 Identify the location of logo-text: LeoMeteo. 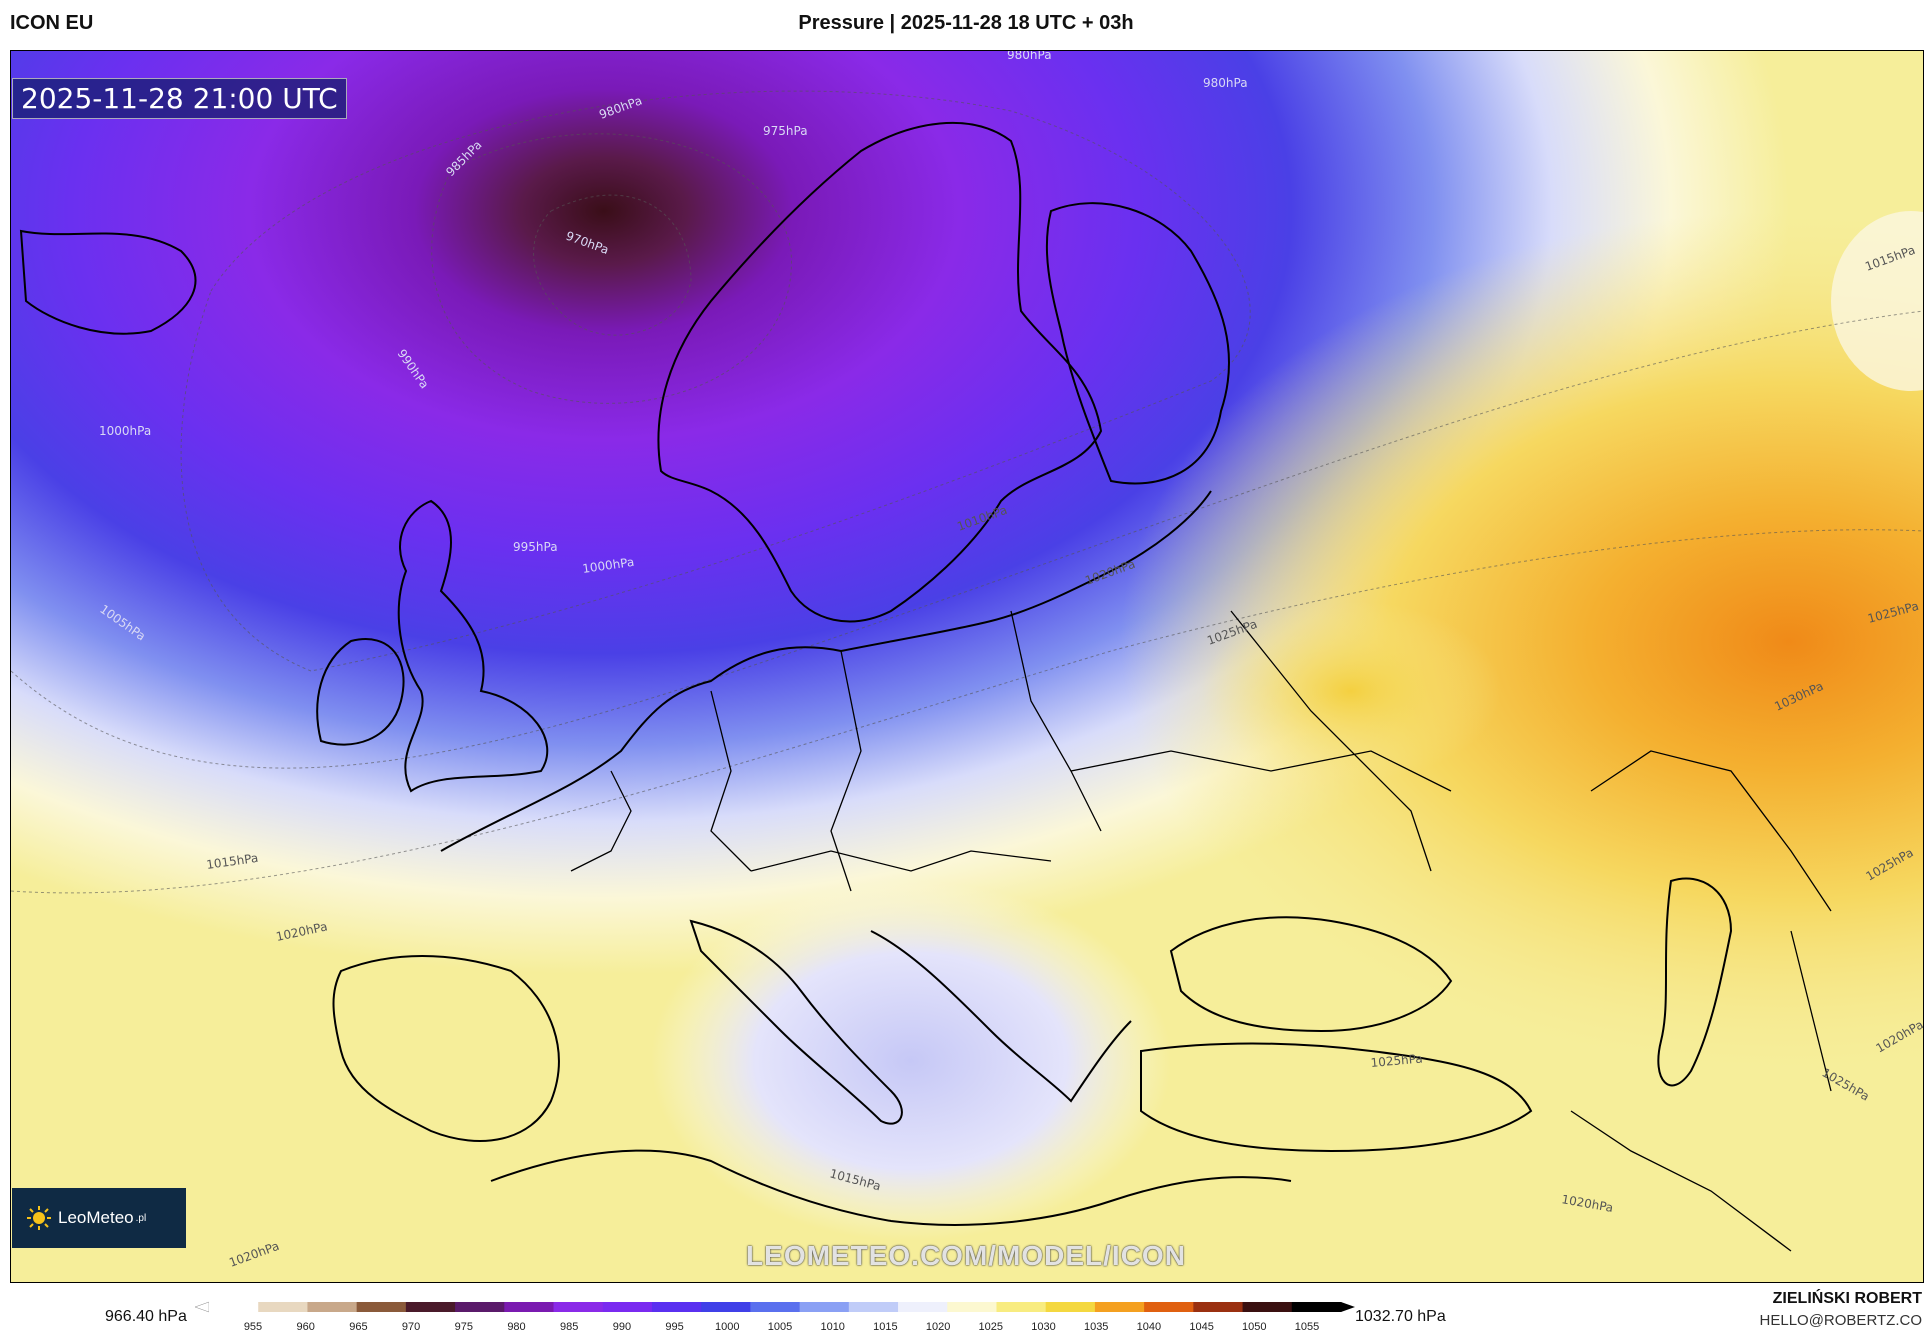
(96, 1217).